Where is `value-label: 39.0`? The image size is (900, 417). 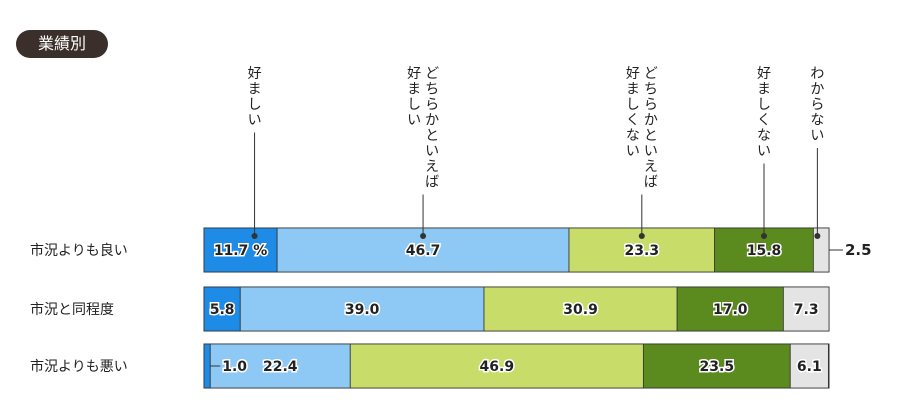 value-label: 39.0 is located at coordinates (362, 310).